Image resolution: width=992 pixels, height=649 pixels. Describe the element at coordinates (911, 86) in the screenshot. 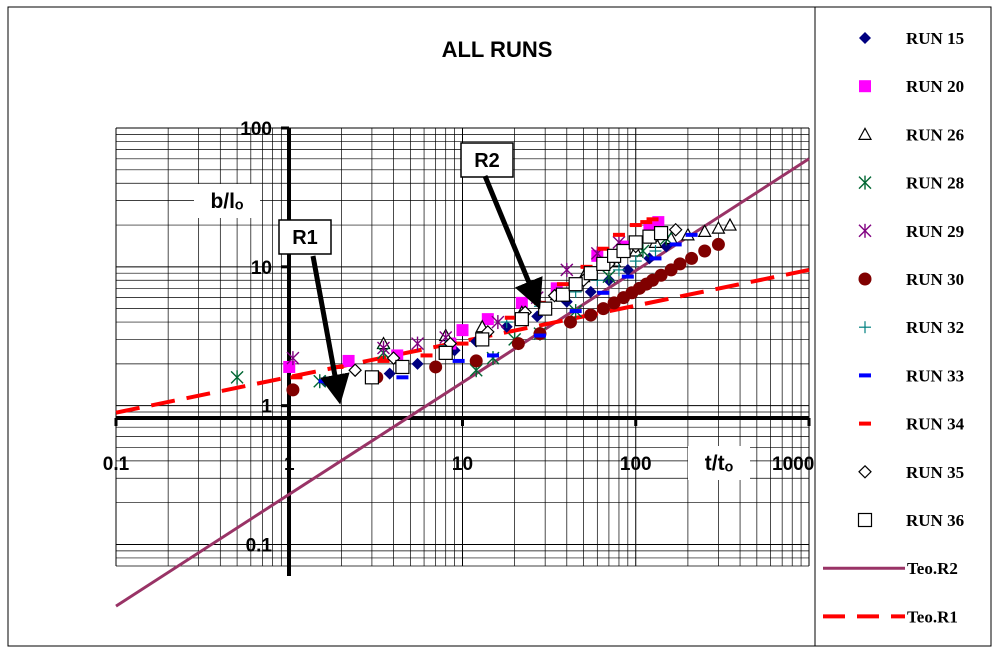

I see `legend-entry-run-20: RUN 20` at that location.